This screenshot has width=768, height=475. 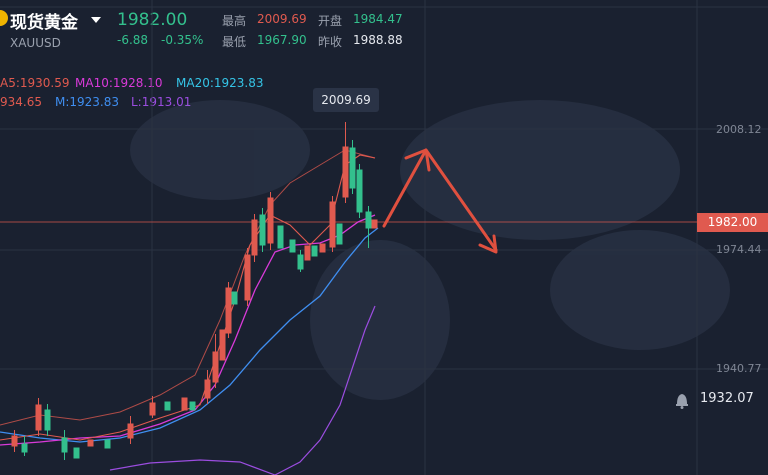 What do you see at coordinates (732, 222) in the screenshot?
I see `current-price-tag: 1982.00` at bounding box center [732, 222].